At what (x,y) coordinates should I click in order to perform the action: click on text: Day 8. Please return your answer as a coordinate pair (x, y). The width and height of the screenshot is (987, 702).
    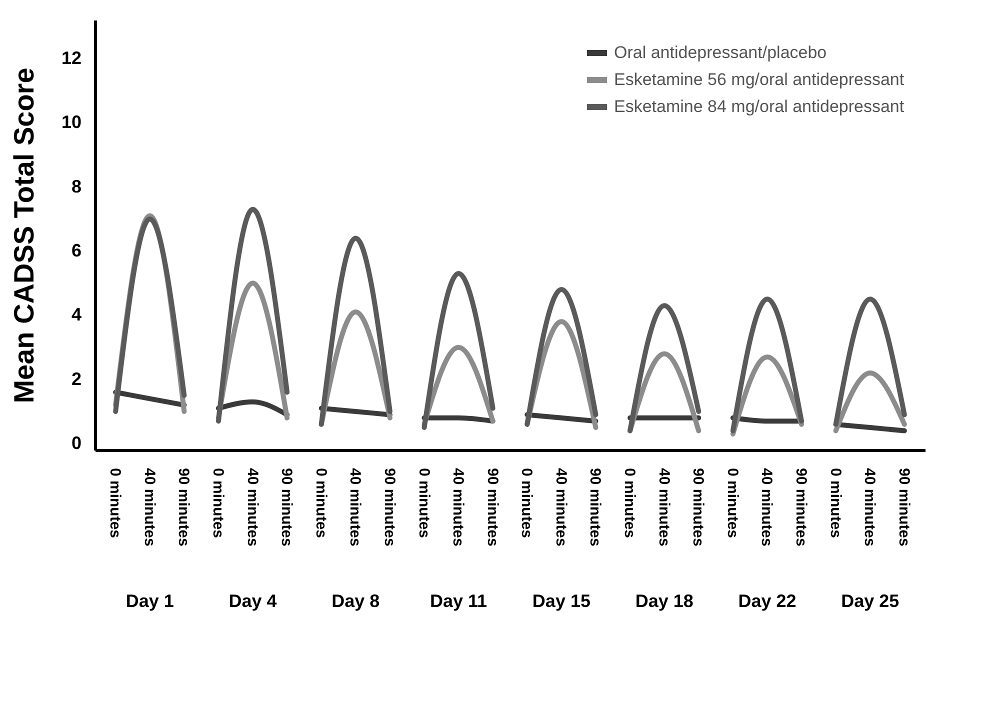
    Looking at the image, I should click on (356, 601).